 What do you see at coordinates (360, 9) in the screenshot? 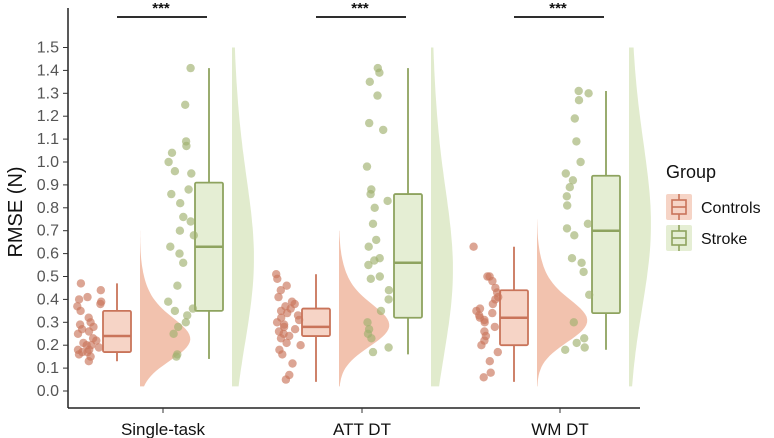
I see `significance-brackets: *** *** ***` at bounding box center [360, 9].